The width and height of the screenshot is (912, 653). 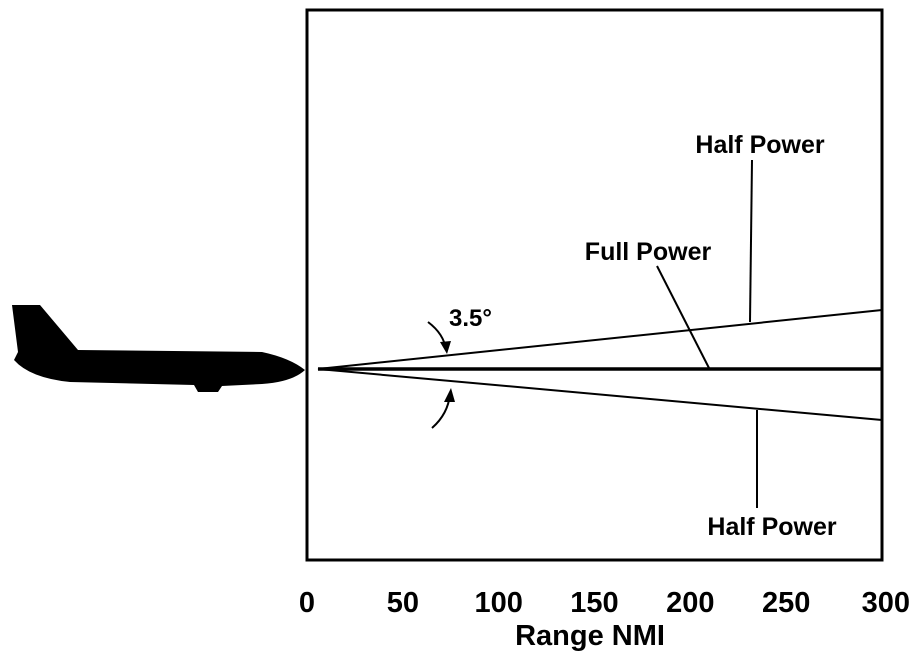 I want to click on axis-title: Range NMI, so click(x=590, y=636).